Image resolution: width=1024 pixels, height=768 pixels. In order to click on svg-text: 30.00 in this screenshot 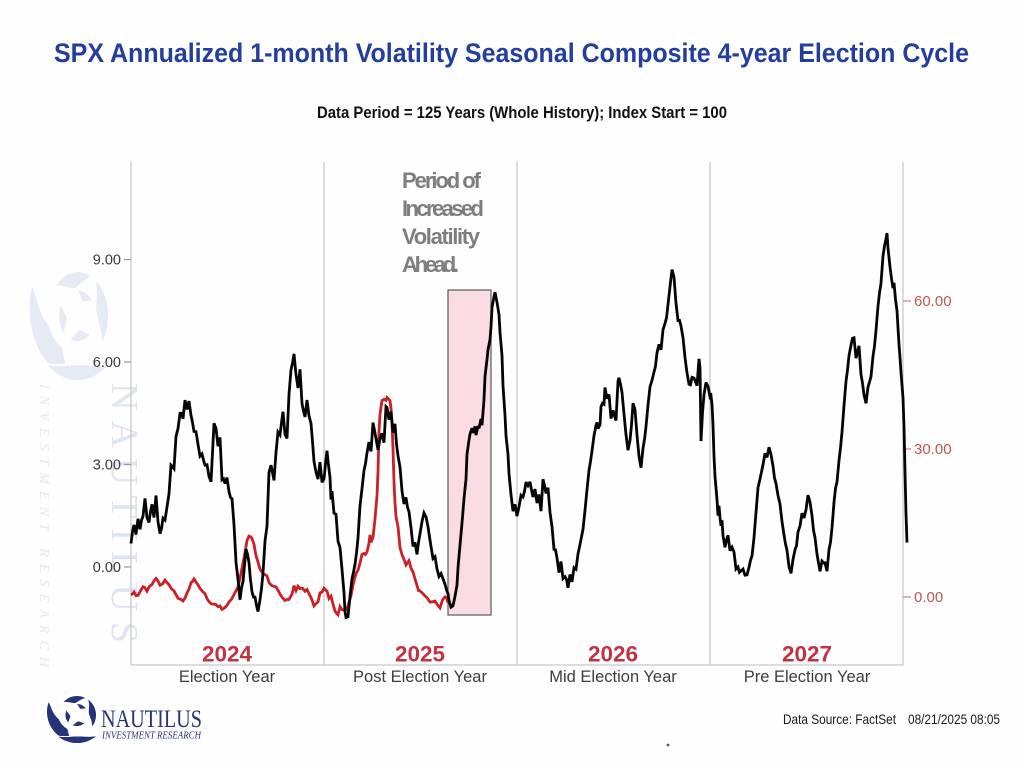, I will do `click(933, 449)`.